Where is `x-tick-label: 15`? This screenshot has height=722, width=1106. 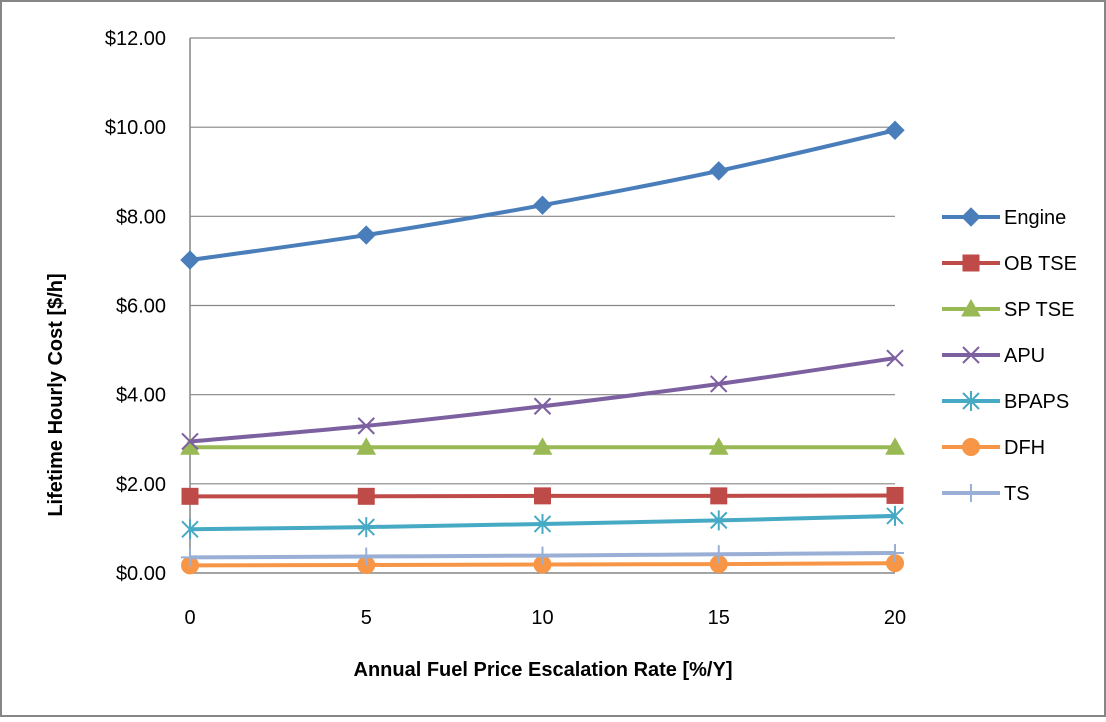 x-tick-label: 15 is located at coordinates (719, 618).